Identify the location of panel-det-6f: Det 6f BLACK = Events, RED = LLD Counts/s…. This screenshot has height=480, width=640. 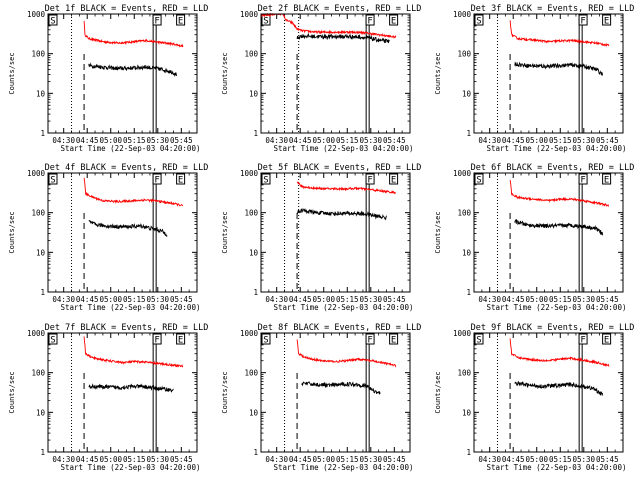
(534, 237).